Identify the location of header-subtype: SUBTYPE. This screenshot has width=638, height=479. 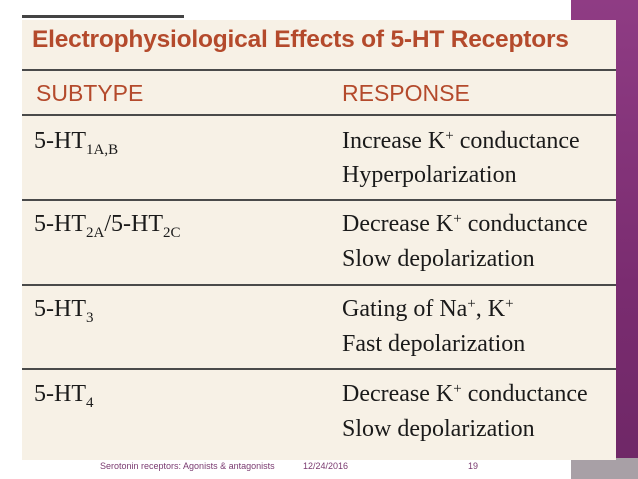
(90, 93).